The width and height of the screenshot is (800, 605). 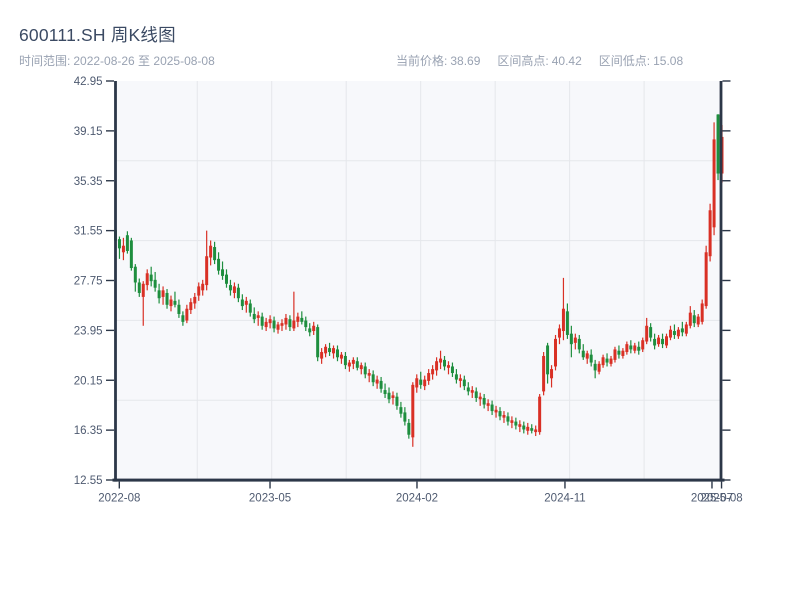 I want to click on stat-range-low-value: 15.08, so click(x=668, y=61).